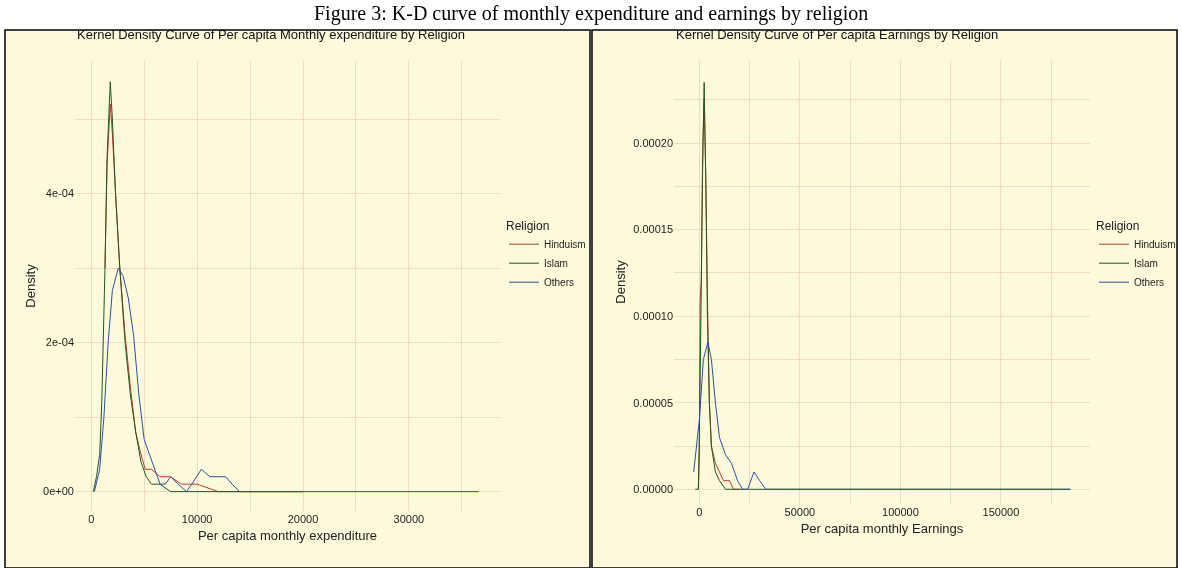 The height and width of the screenshot is (568, 1182). Describe the element at coordinates (900, 512) in the screenshot. I see `x-tick-label: 100000` at that location.